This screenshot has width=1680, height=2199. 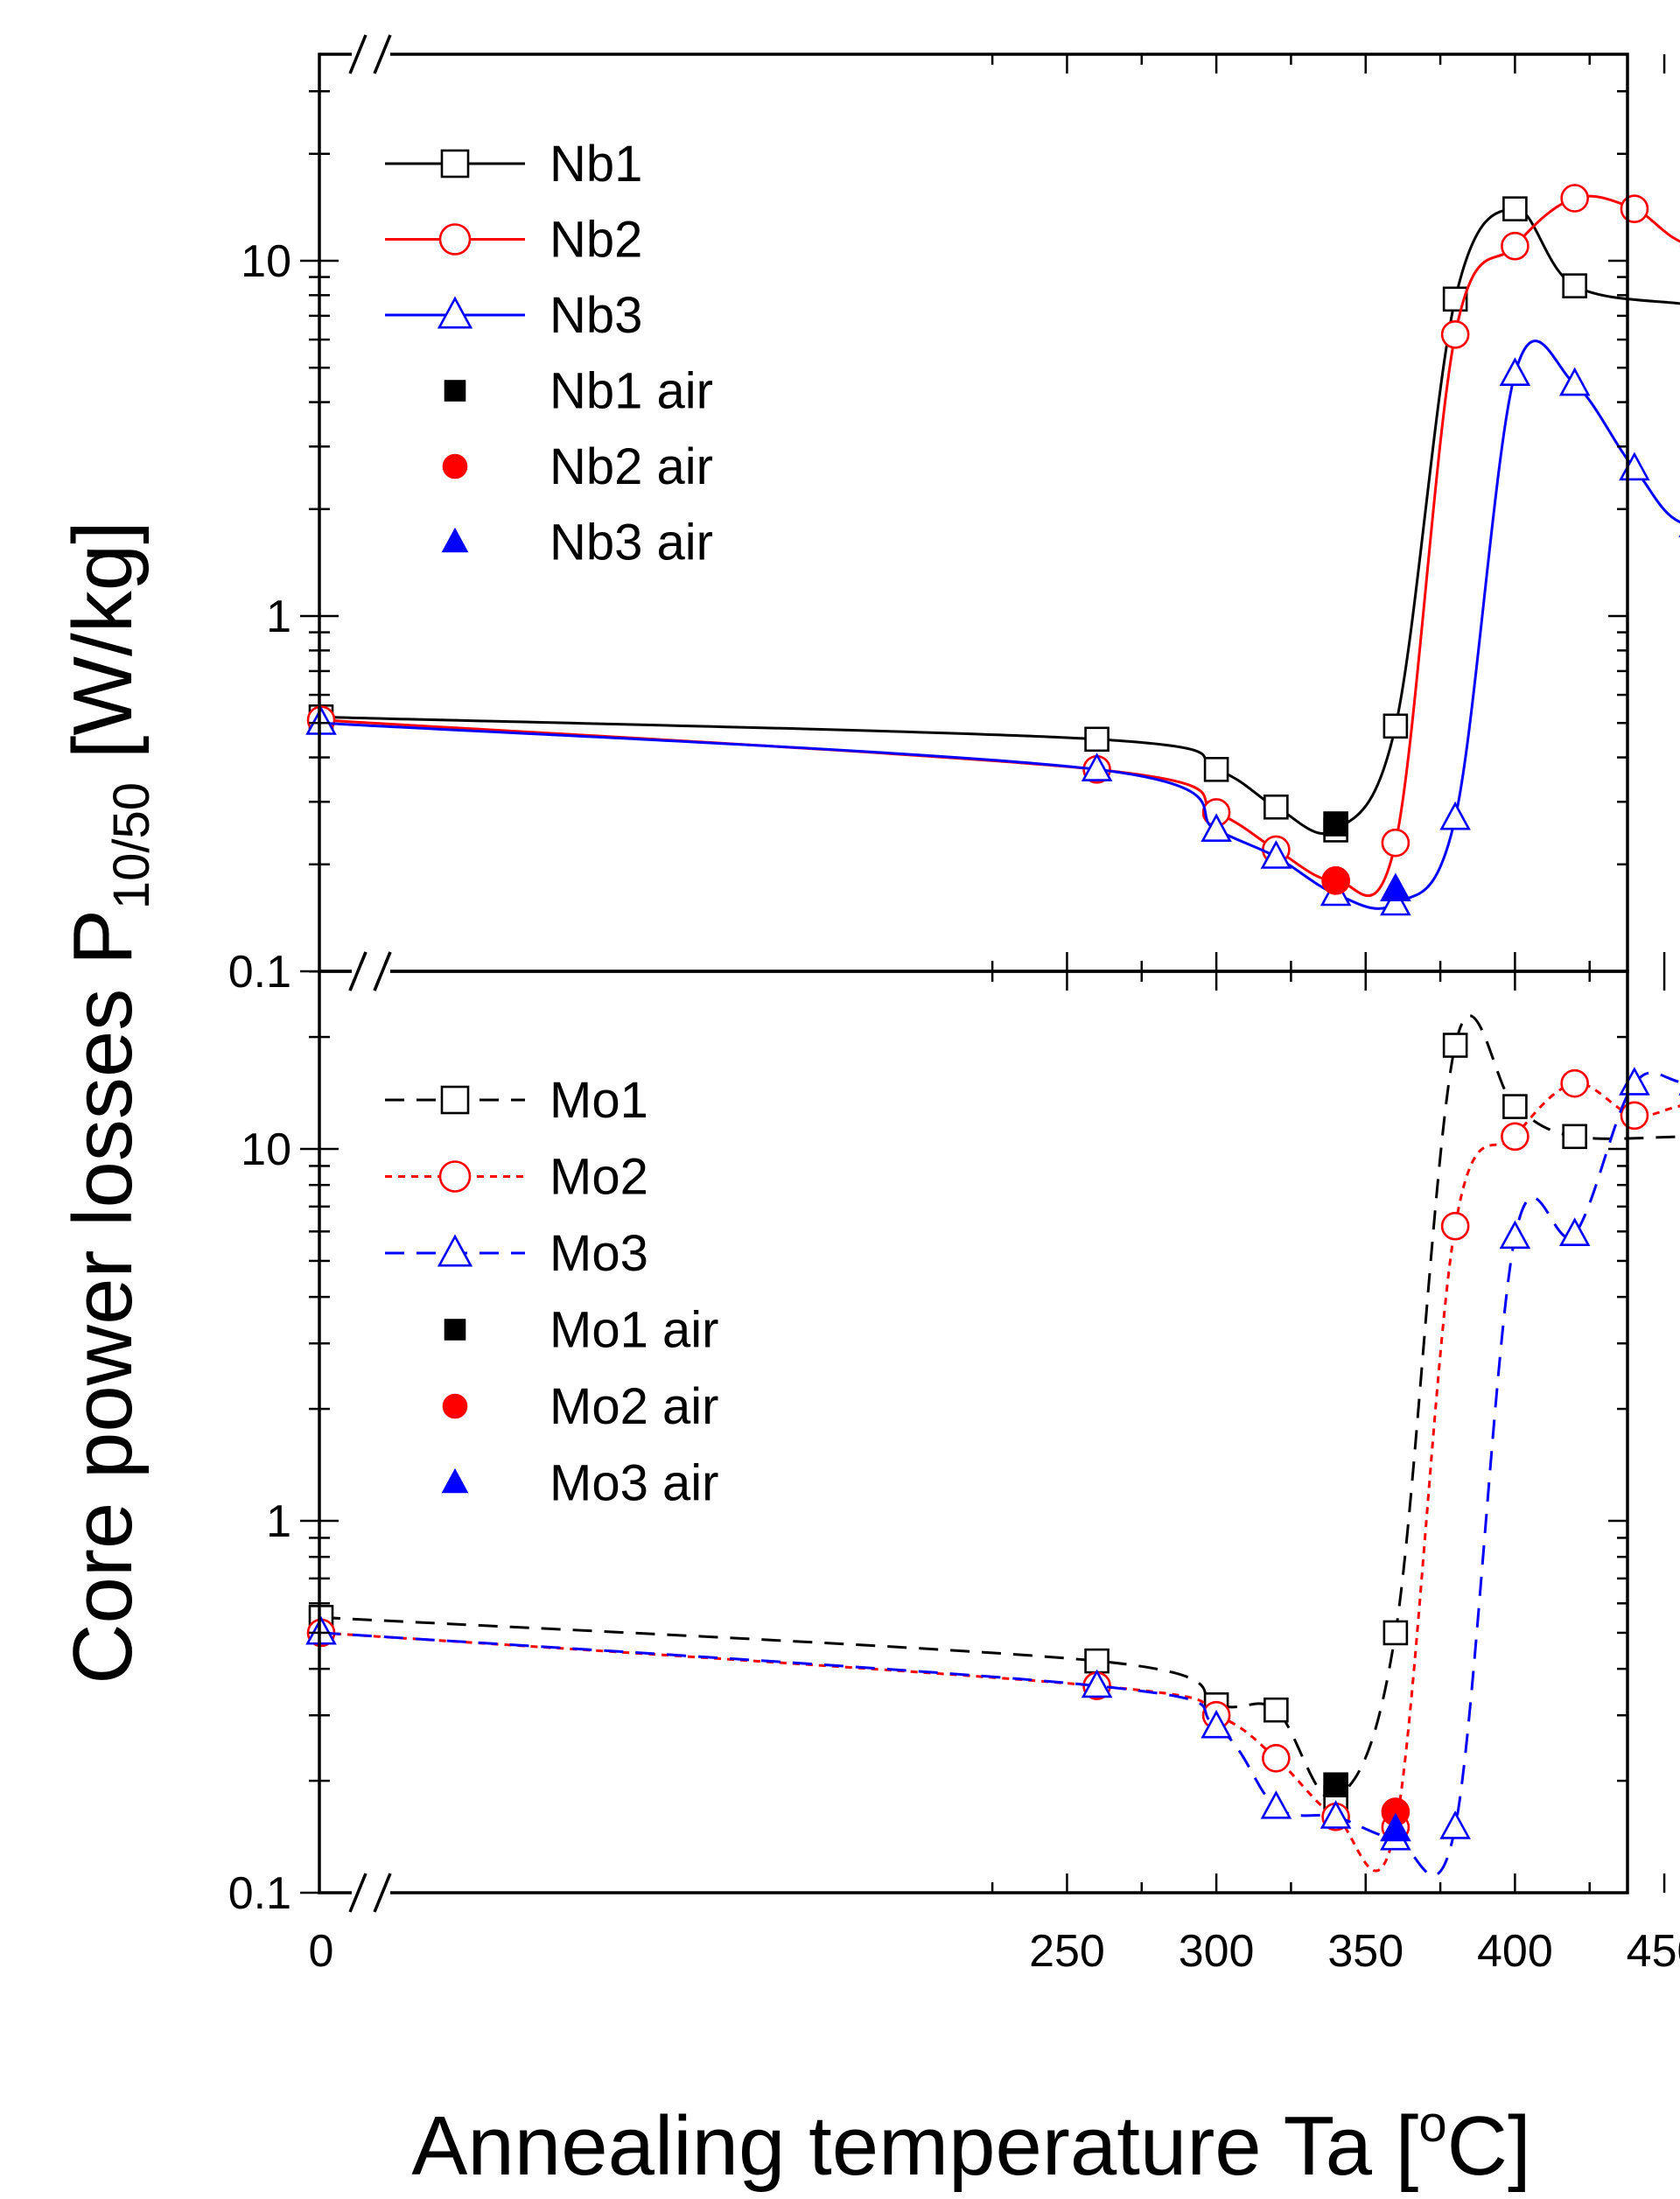 I want to click on x-tick-label: 350, so click(x=1365, y=1952).